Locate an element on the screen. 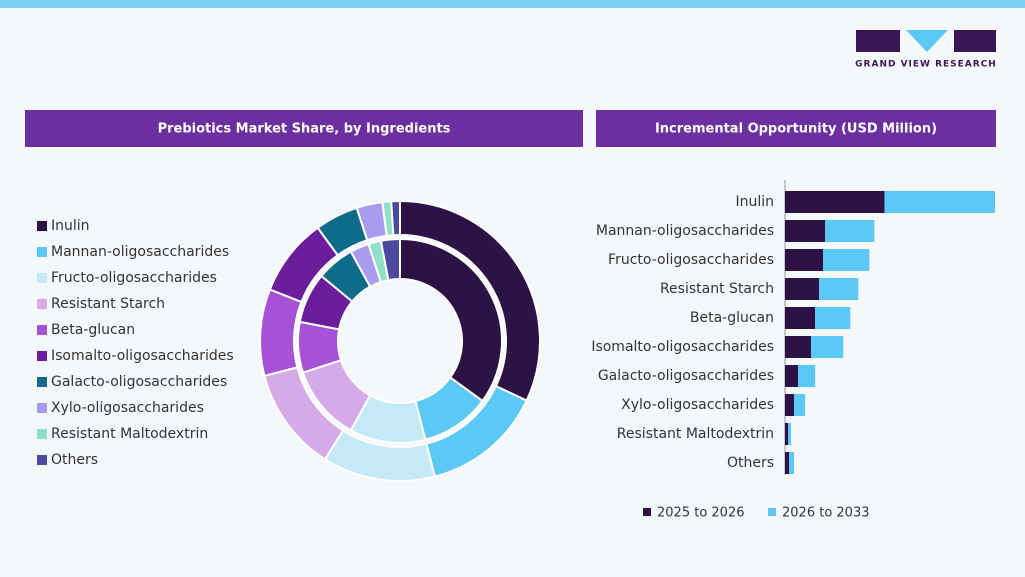 The width and height of the screenshot is (1025, 577). y-tick-label: Resistant Maltodextrin is located at coordinates (695, 434).